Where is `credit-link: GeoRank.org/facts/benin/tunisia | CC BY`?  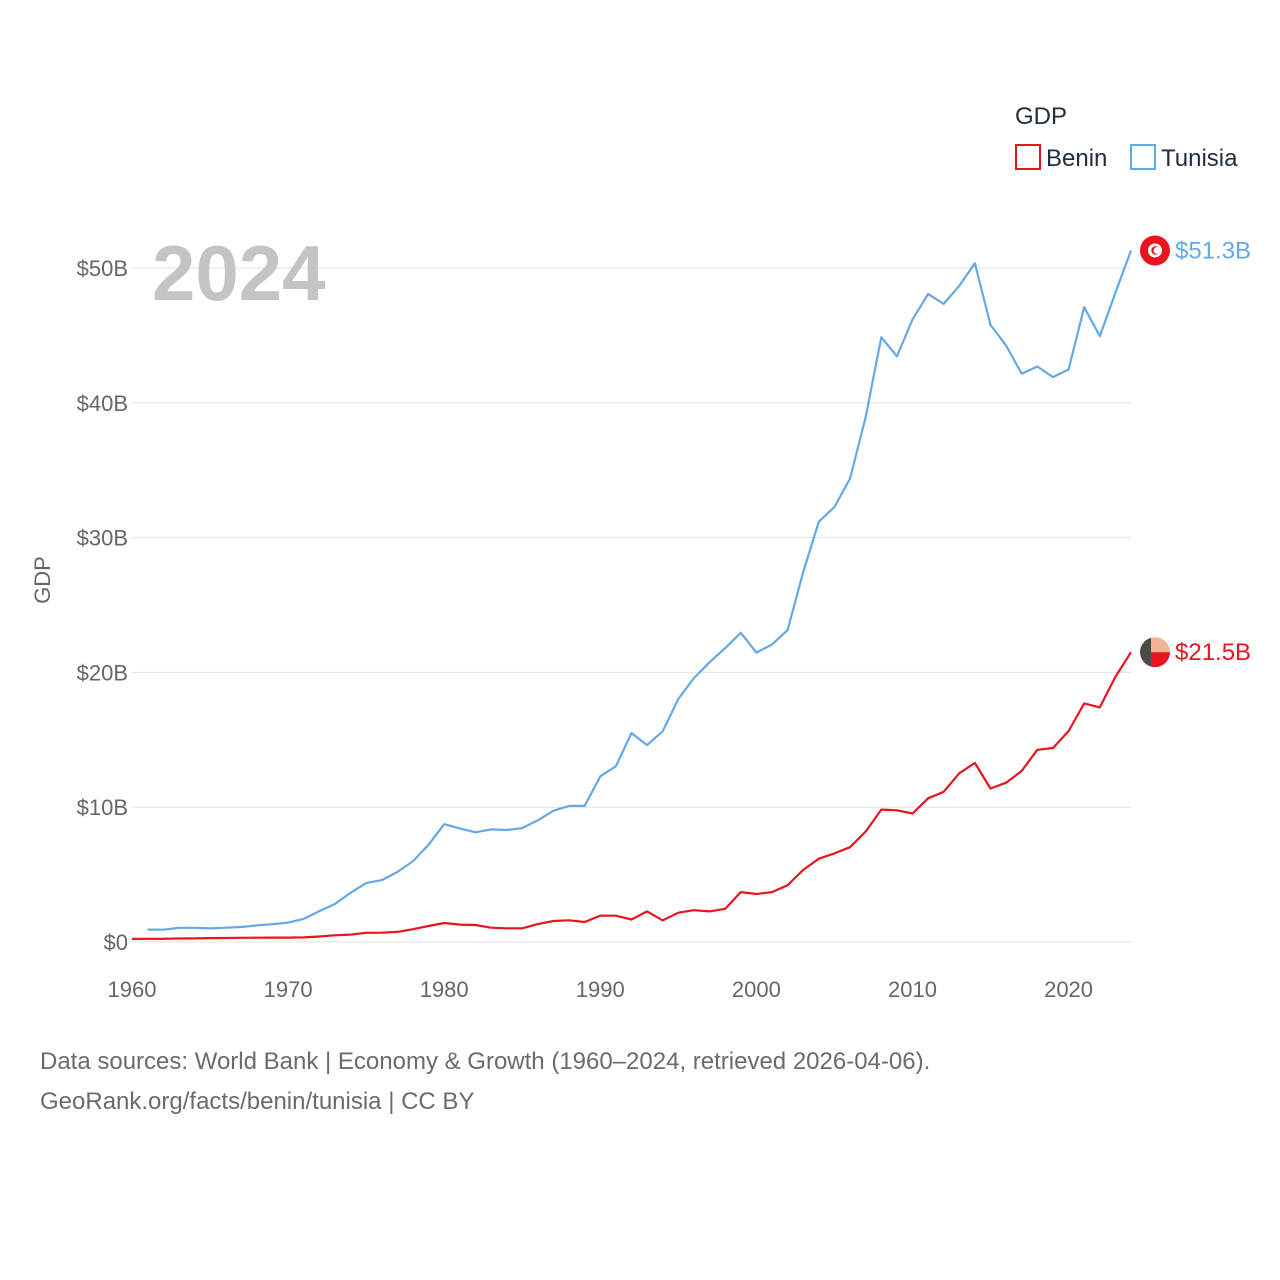
credit-link: GeoRank.org/facts/benin/tunisia | CC BY is located at coordinates (257, 1101).